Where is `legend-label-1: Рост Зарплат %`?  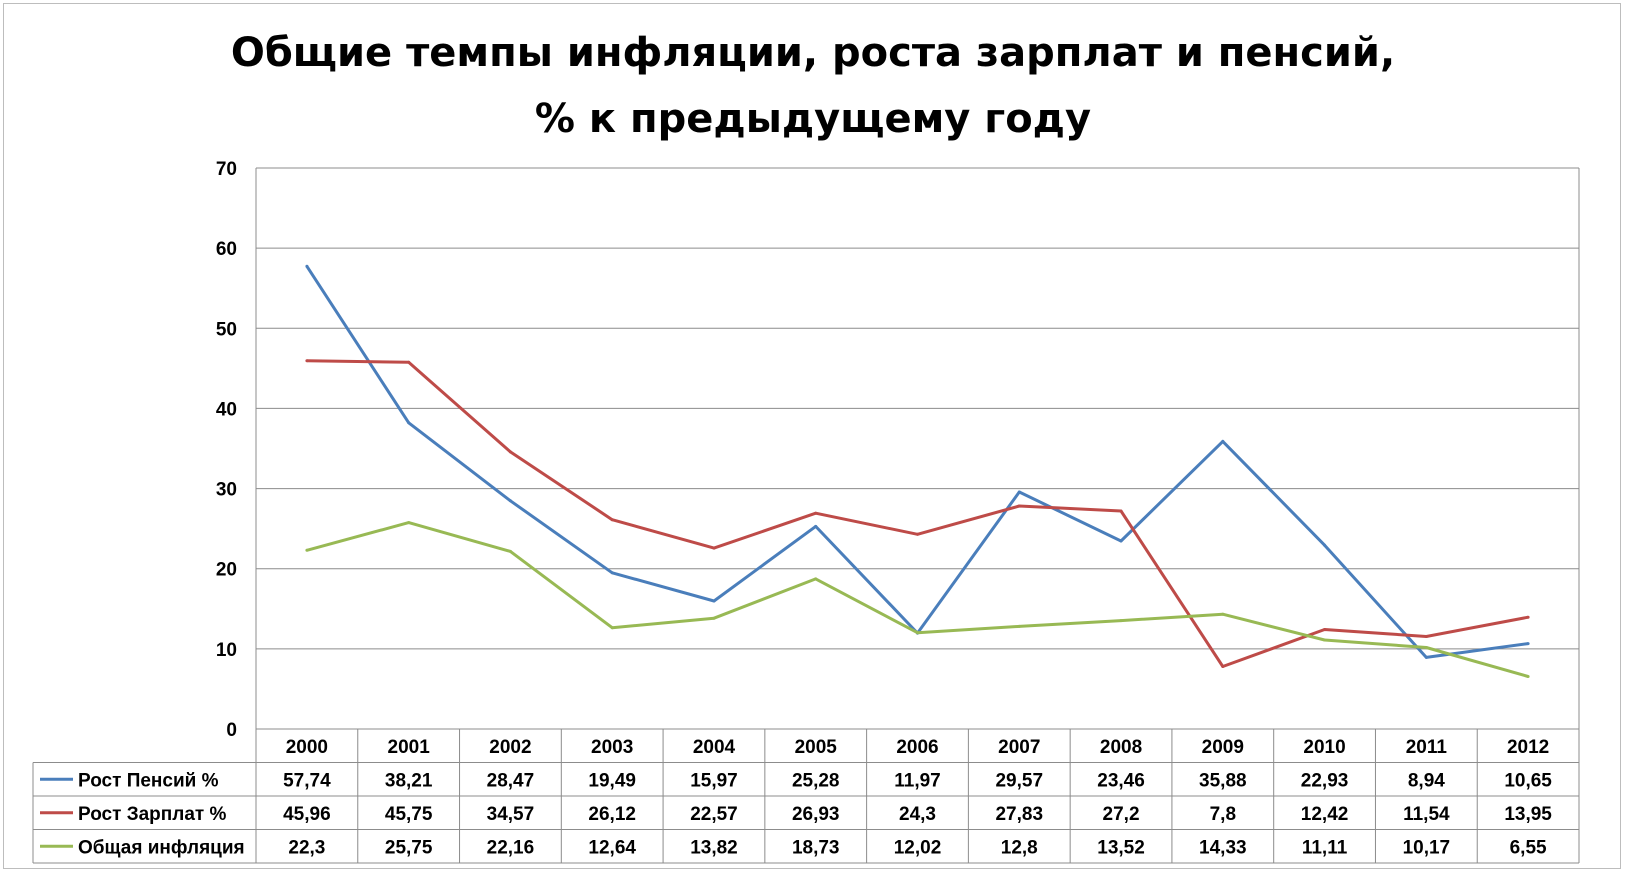
legend-label-1: Рост Зарплат % is located at coordinates (152, 814).